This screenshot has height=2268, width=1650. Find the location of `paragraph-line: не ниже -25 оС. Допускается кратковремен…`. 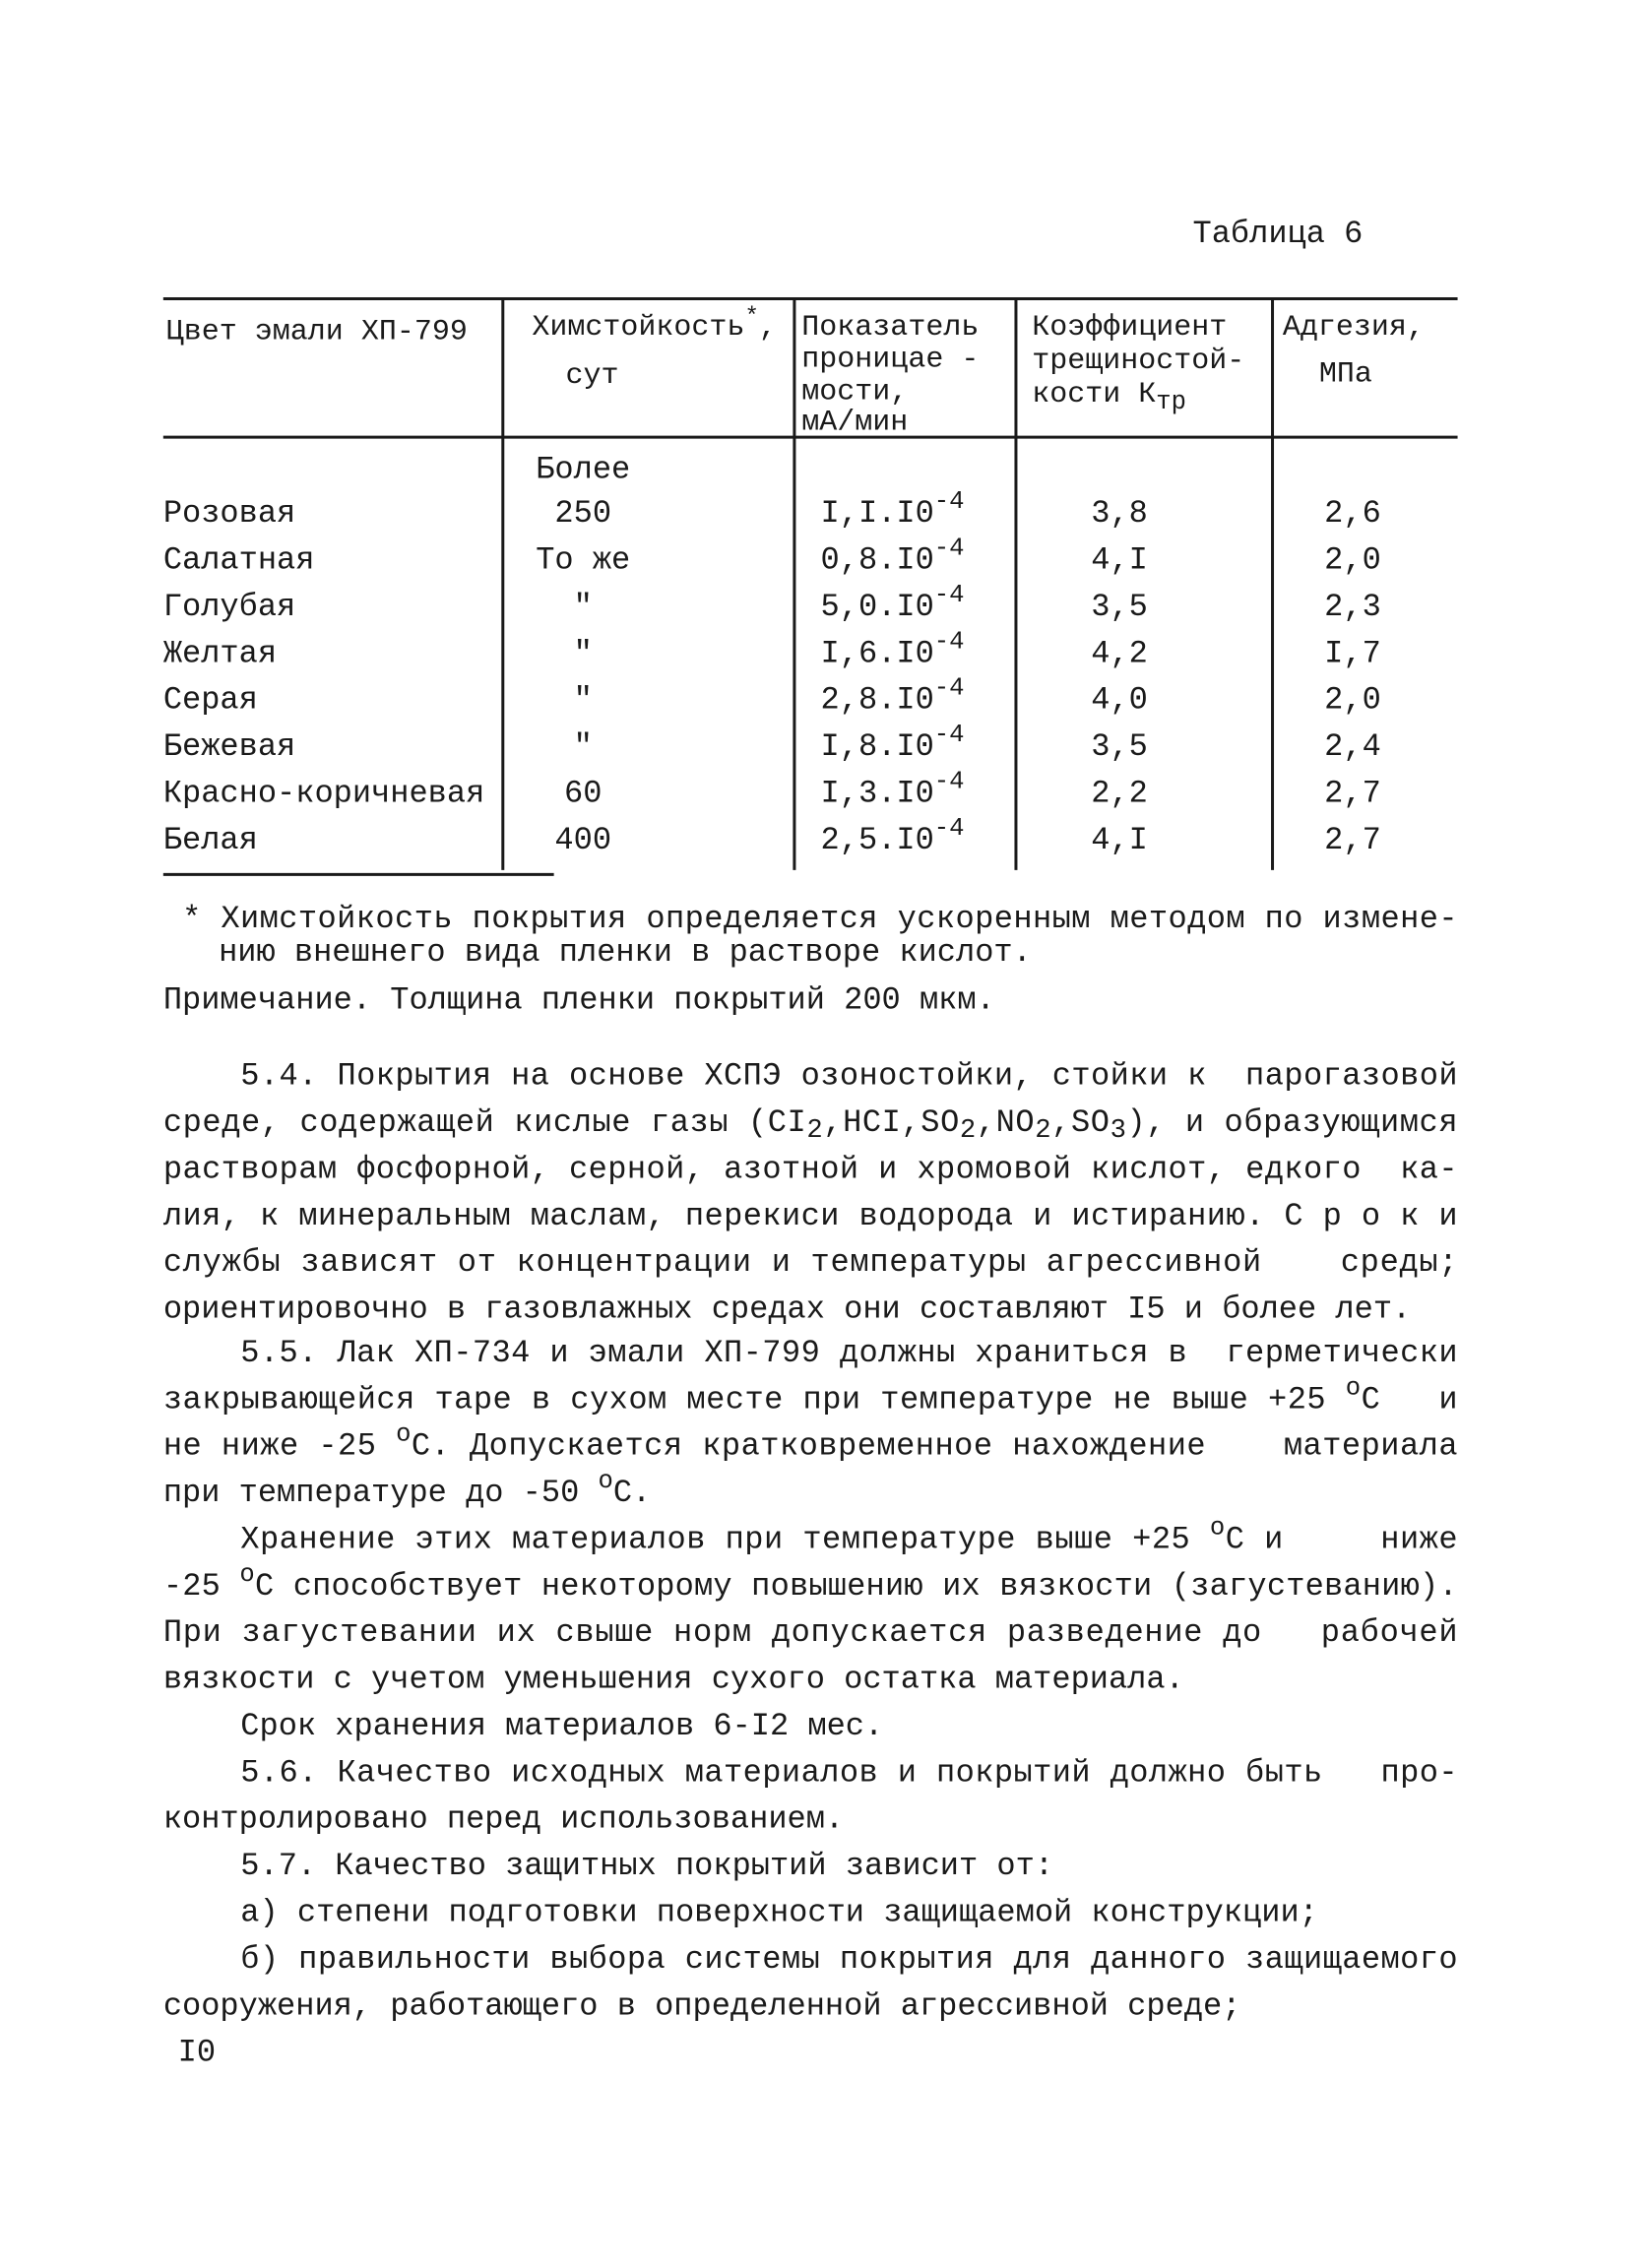

paragraph-line: не ниже -25 оС. Допускается кратковремен… is located at coordinates (810, 1442).